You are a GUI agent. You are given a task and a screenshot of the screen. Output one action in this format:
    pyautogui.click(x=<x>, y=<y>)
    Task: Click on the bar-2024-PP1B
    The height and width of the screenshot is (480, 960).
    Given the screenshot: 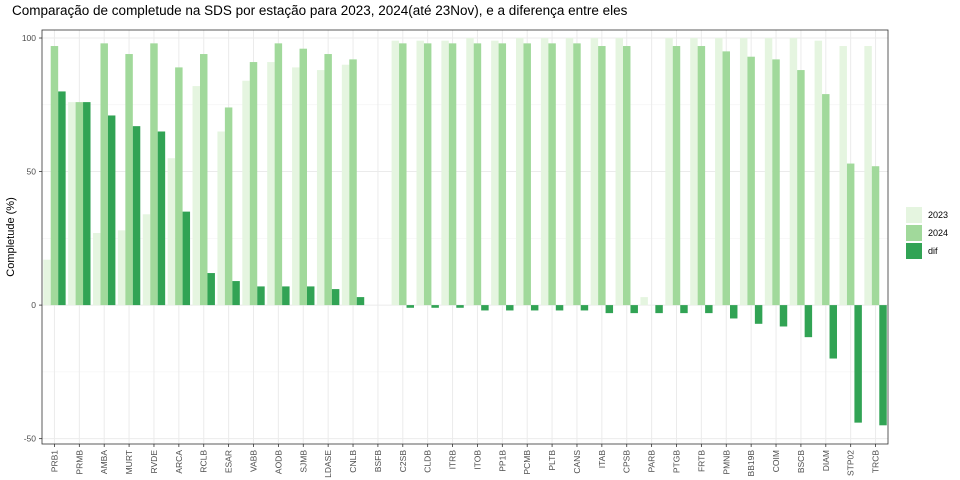 What is the action you would take?
    pyautogui.click(x=502, y=174)
    